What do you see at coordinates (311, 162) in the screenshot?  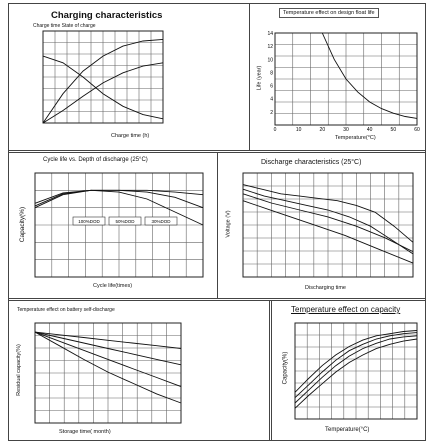 I see `panel-title: Discharge characteristics (25°C)` at bounding box center [311, 162].